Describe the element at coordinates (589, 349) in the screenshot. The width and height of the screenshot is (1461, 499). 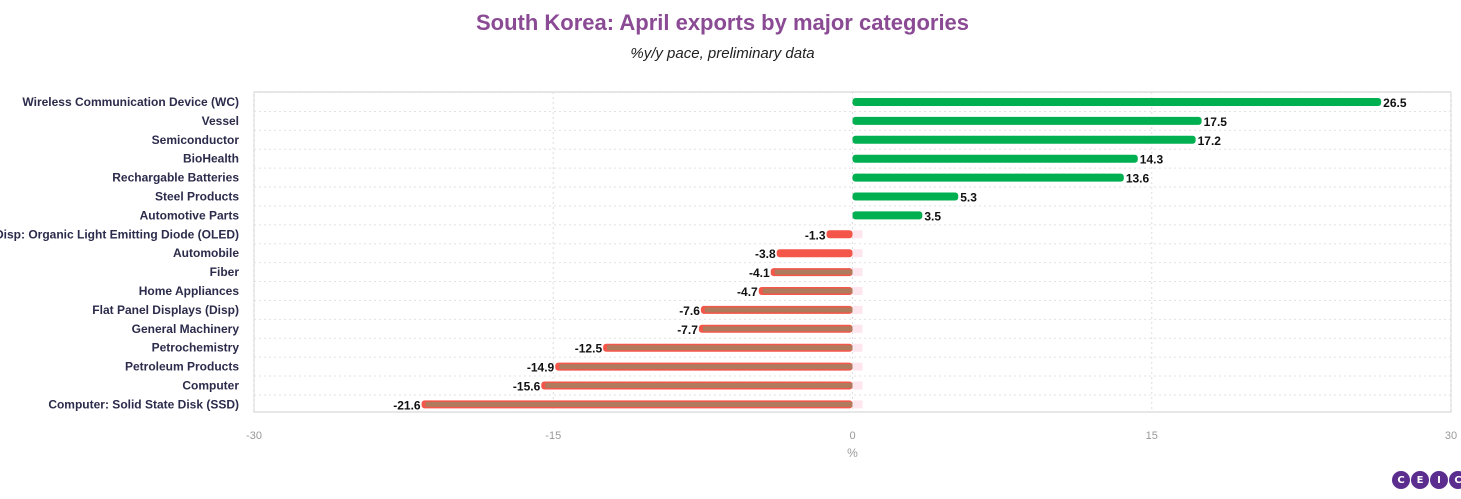
I see `value-label: -12.5` at that location.